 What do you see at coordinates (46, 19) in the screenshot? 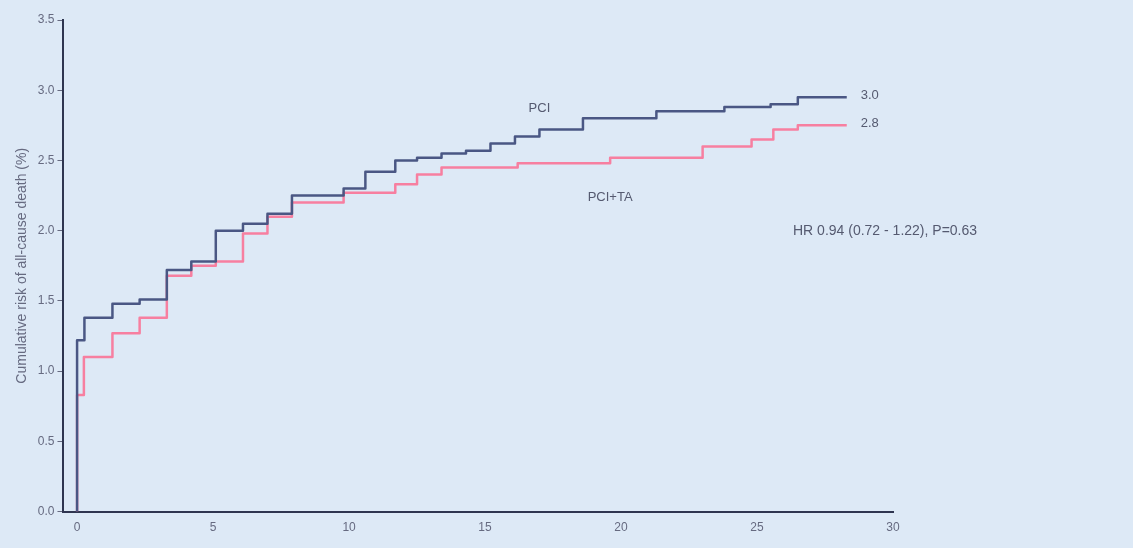
I see `y-tick-label: 3.5` at bounding box center [46, 19].